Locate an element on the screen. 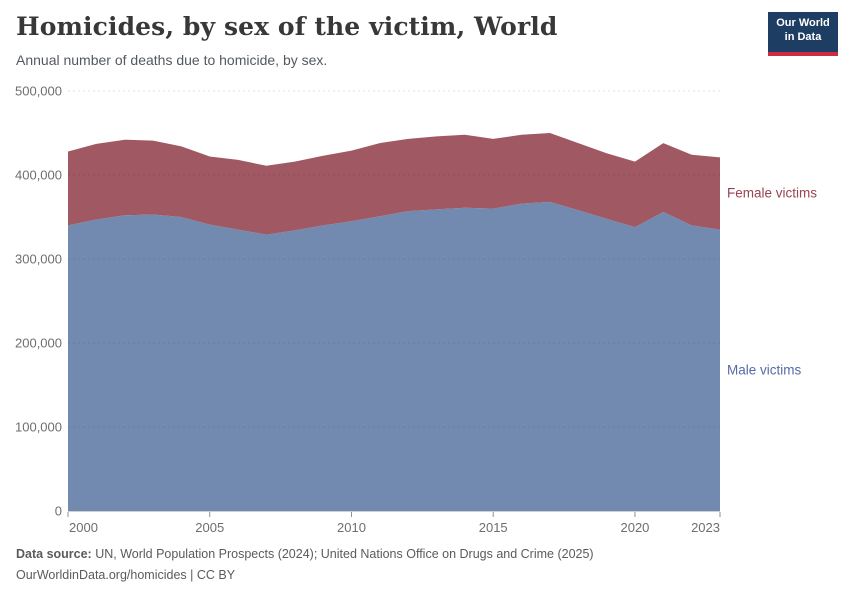  y-axis-label: 200,000 is located at coordinates (38, 343).